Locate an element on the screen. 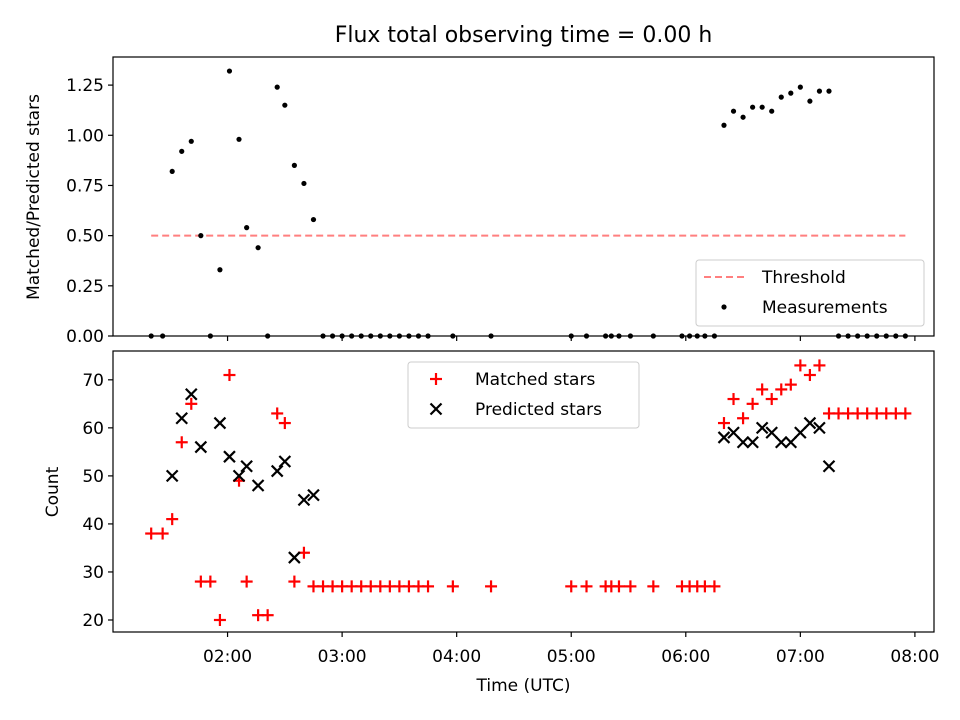  x-axis-label: Time (UTC) is located at coordinates (523, 686).